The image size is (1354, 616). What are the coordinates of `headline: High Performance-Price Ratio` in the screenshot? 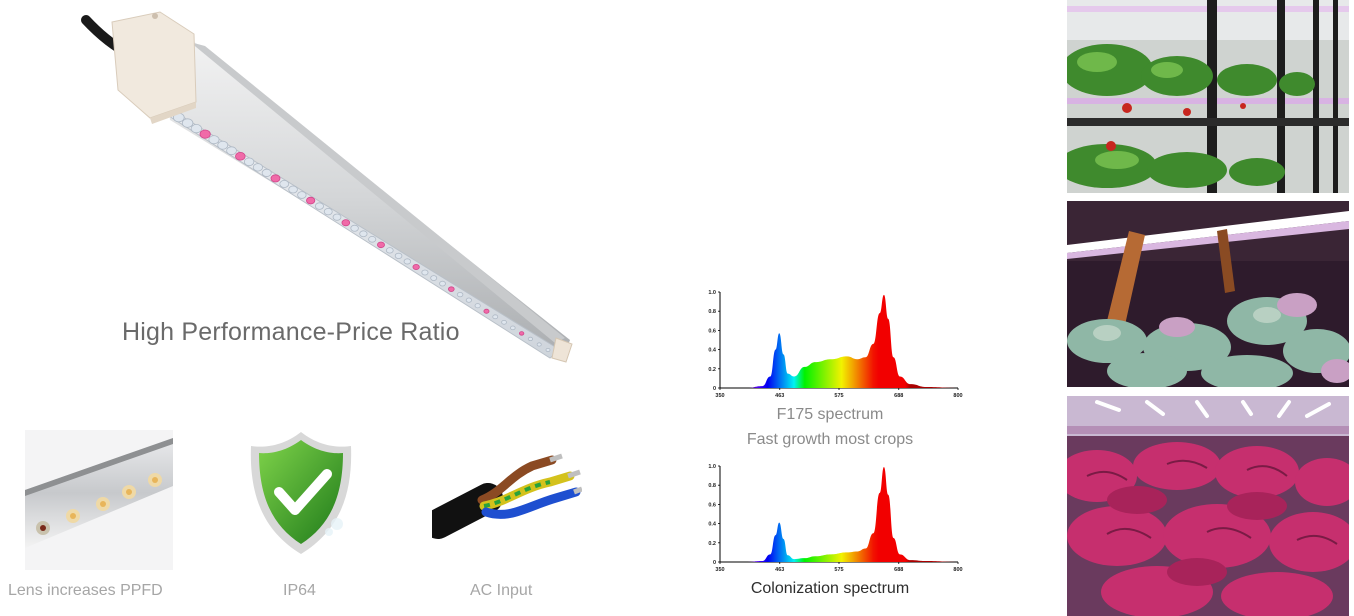 It's located at (291, 332).